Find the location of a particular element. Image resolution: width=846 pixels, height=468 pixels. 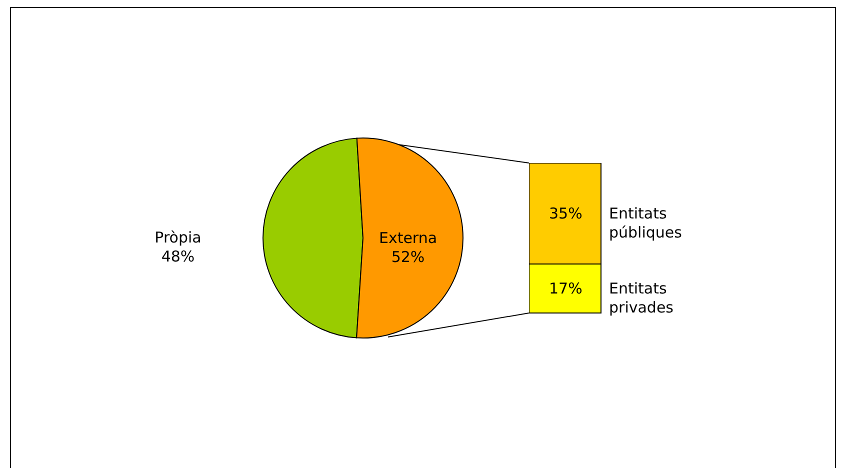

data-label: 35% is located at coordinates (565, 213).